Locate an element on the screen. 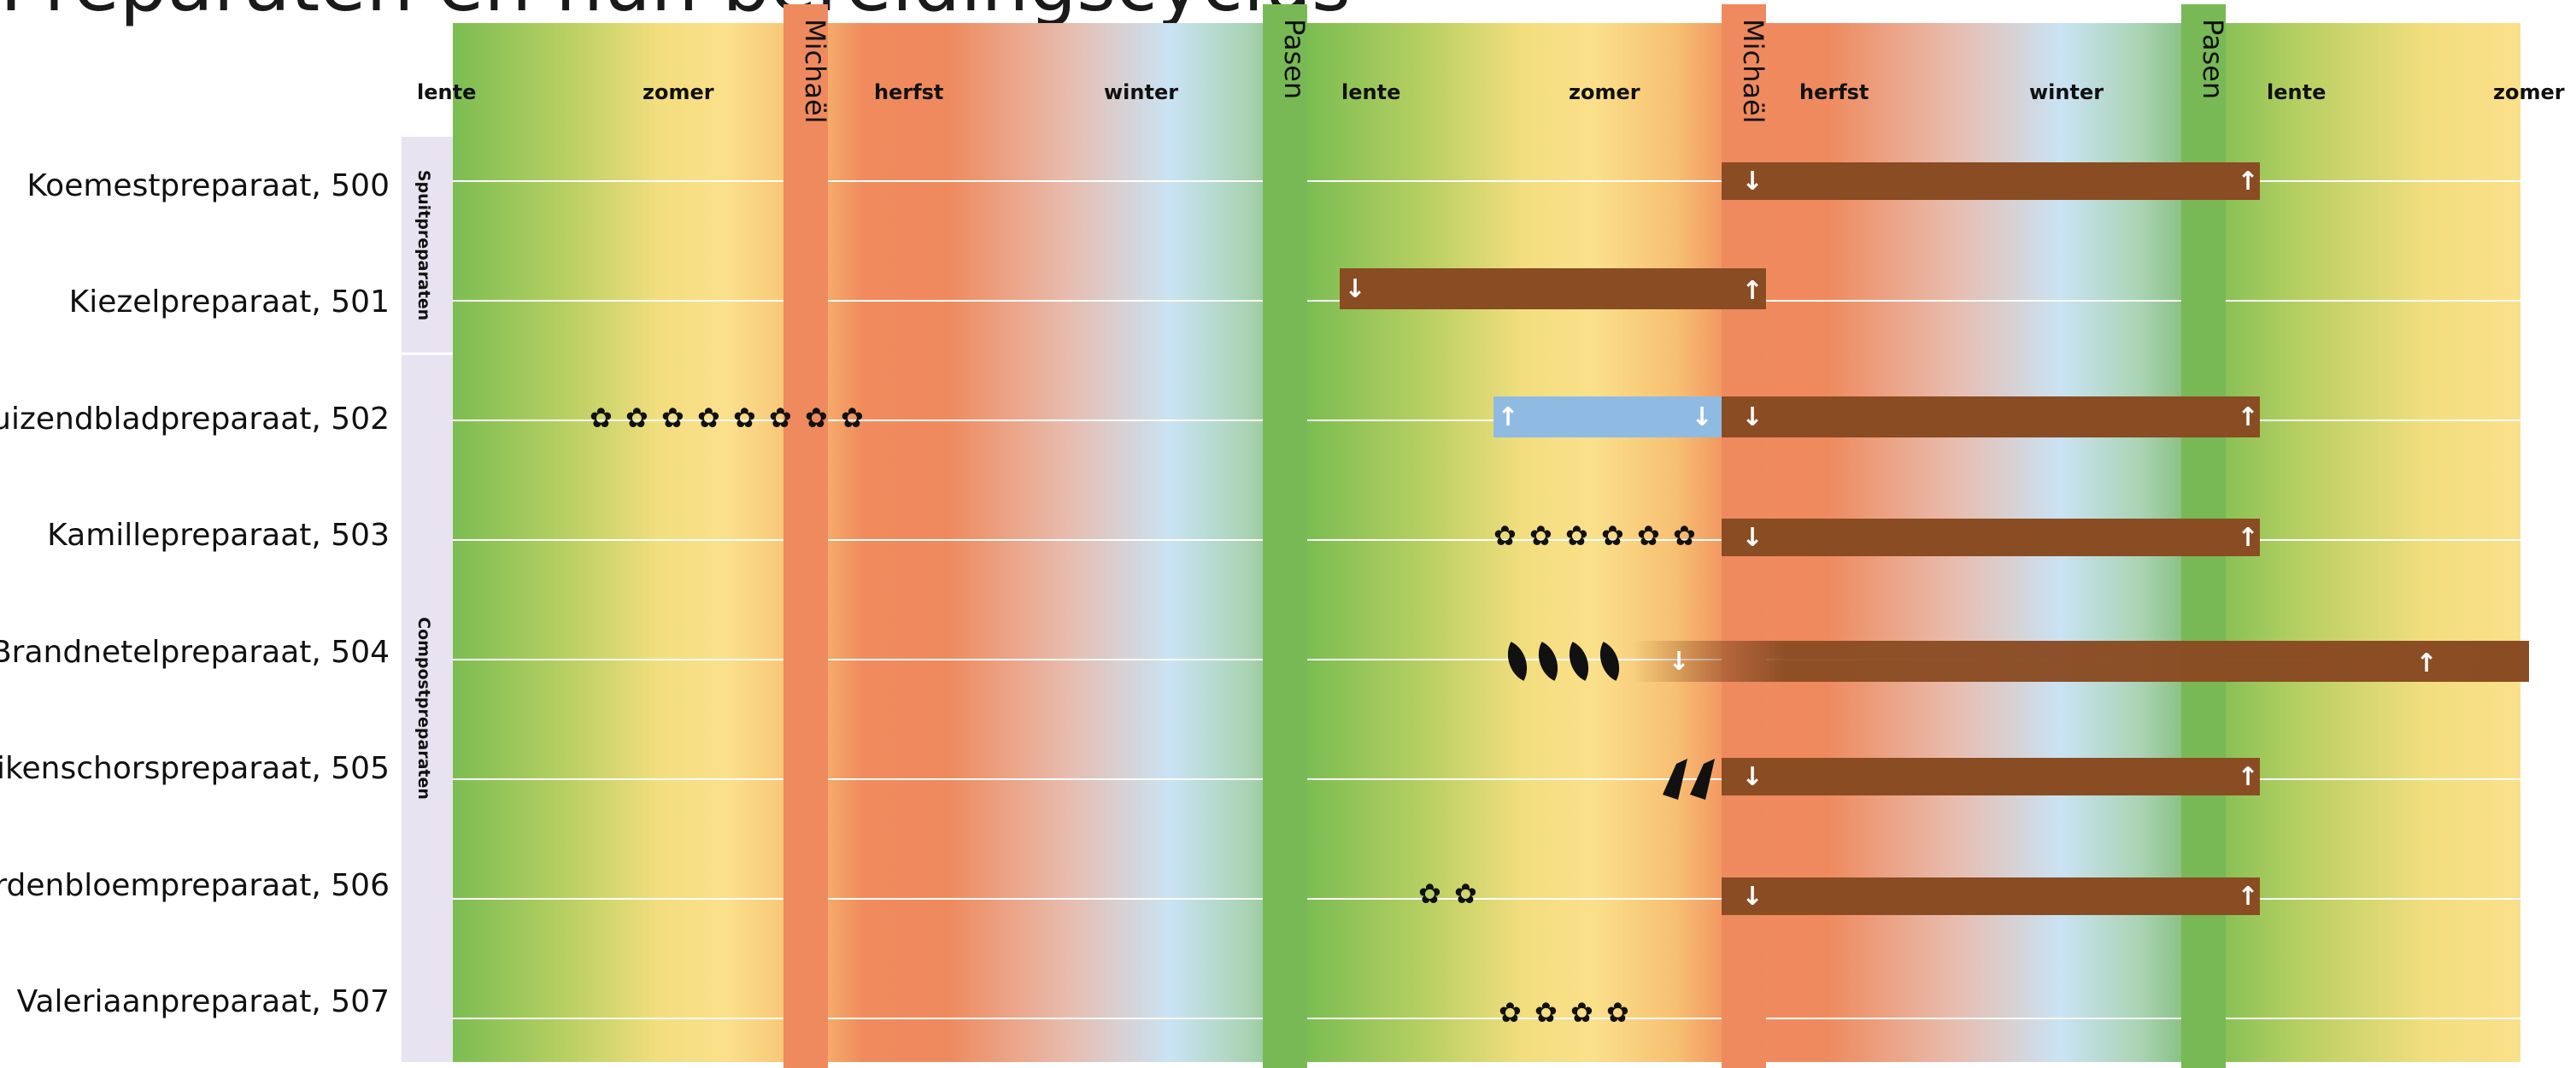 The image size is (2576, 1068). page-title: Preparaten en hun bereidingscyclus is located at coordinates (675, 11).